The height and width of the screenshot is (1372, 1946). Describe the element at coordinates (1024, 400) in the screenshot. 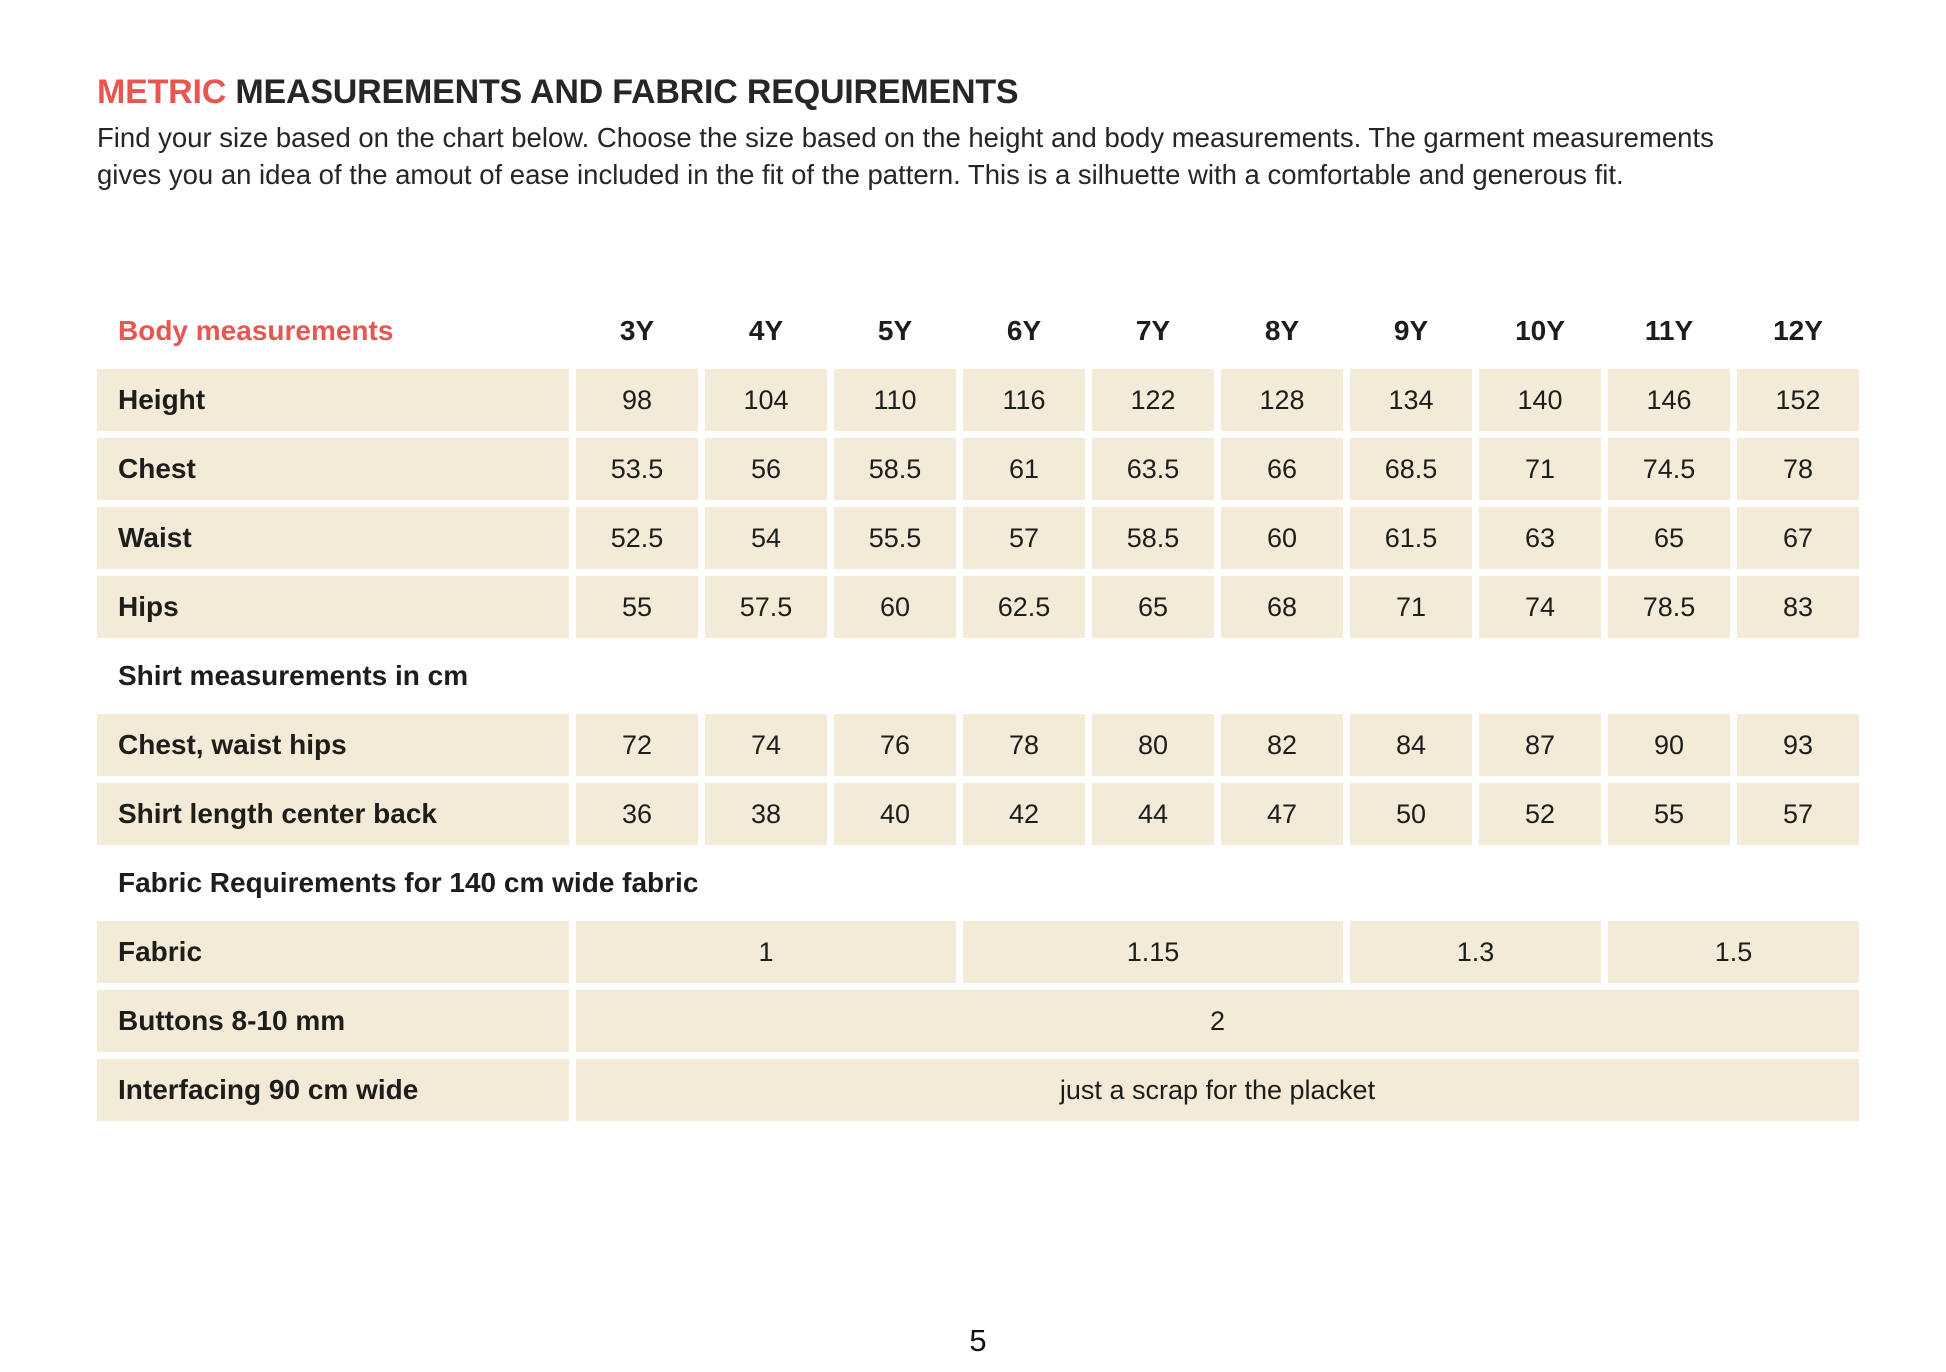

I see `value-cell: 116` at that location.